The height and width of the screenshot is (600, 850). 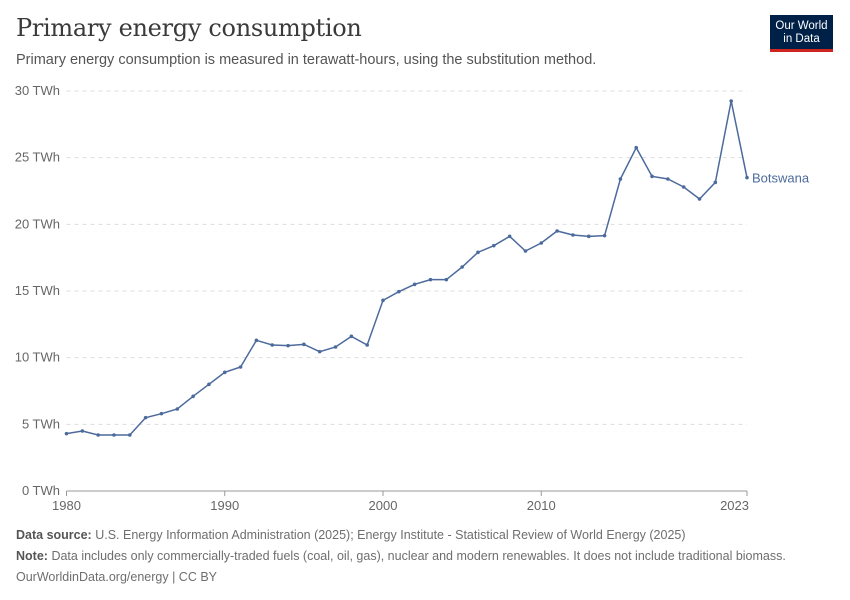 I want to click on note-label: Note:, so click(x=32, y=556).